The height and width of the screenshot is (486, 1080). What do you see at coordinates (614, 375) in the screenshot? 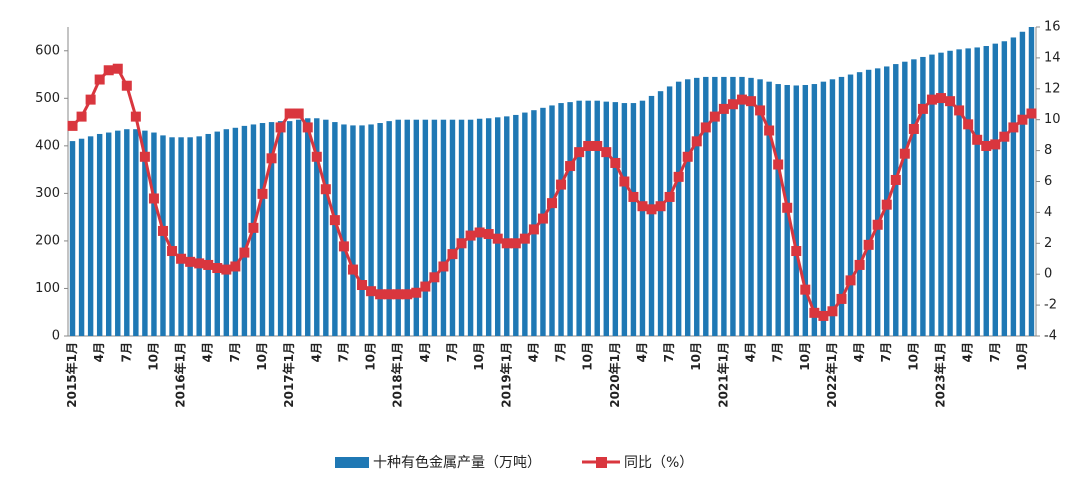
I see `x-tick-label: 2020年1月` at bounding box center [614, 375].